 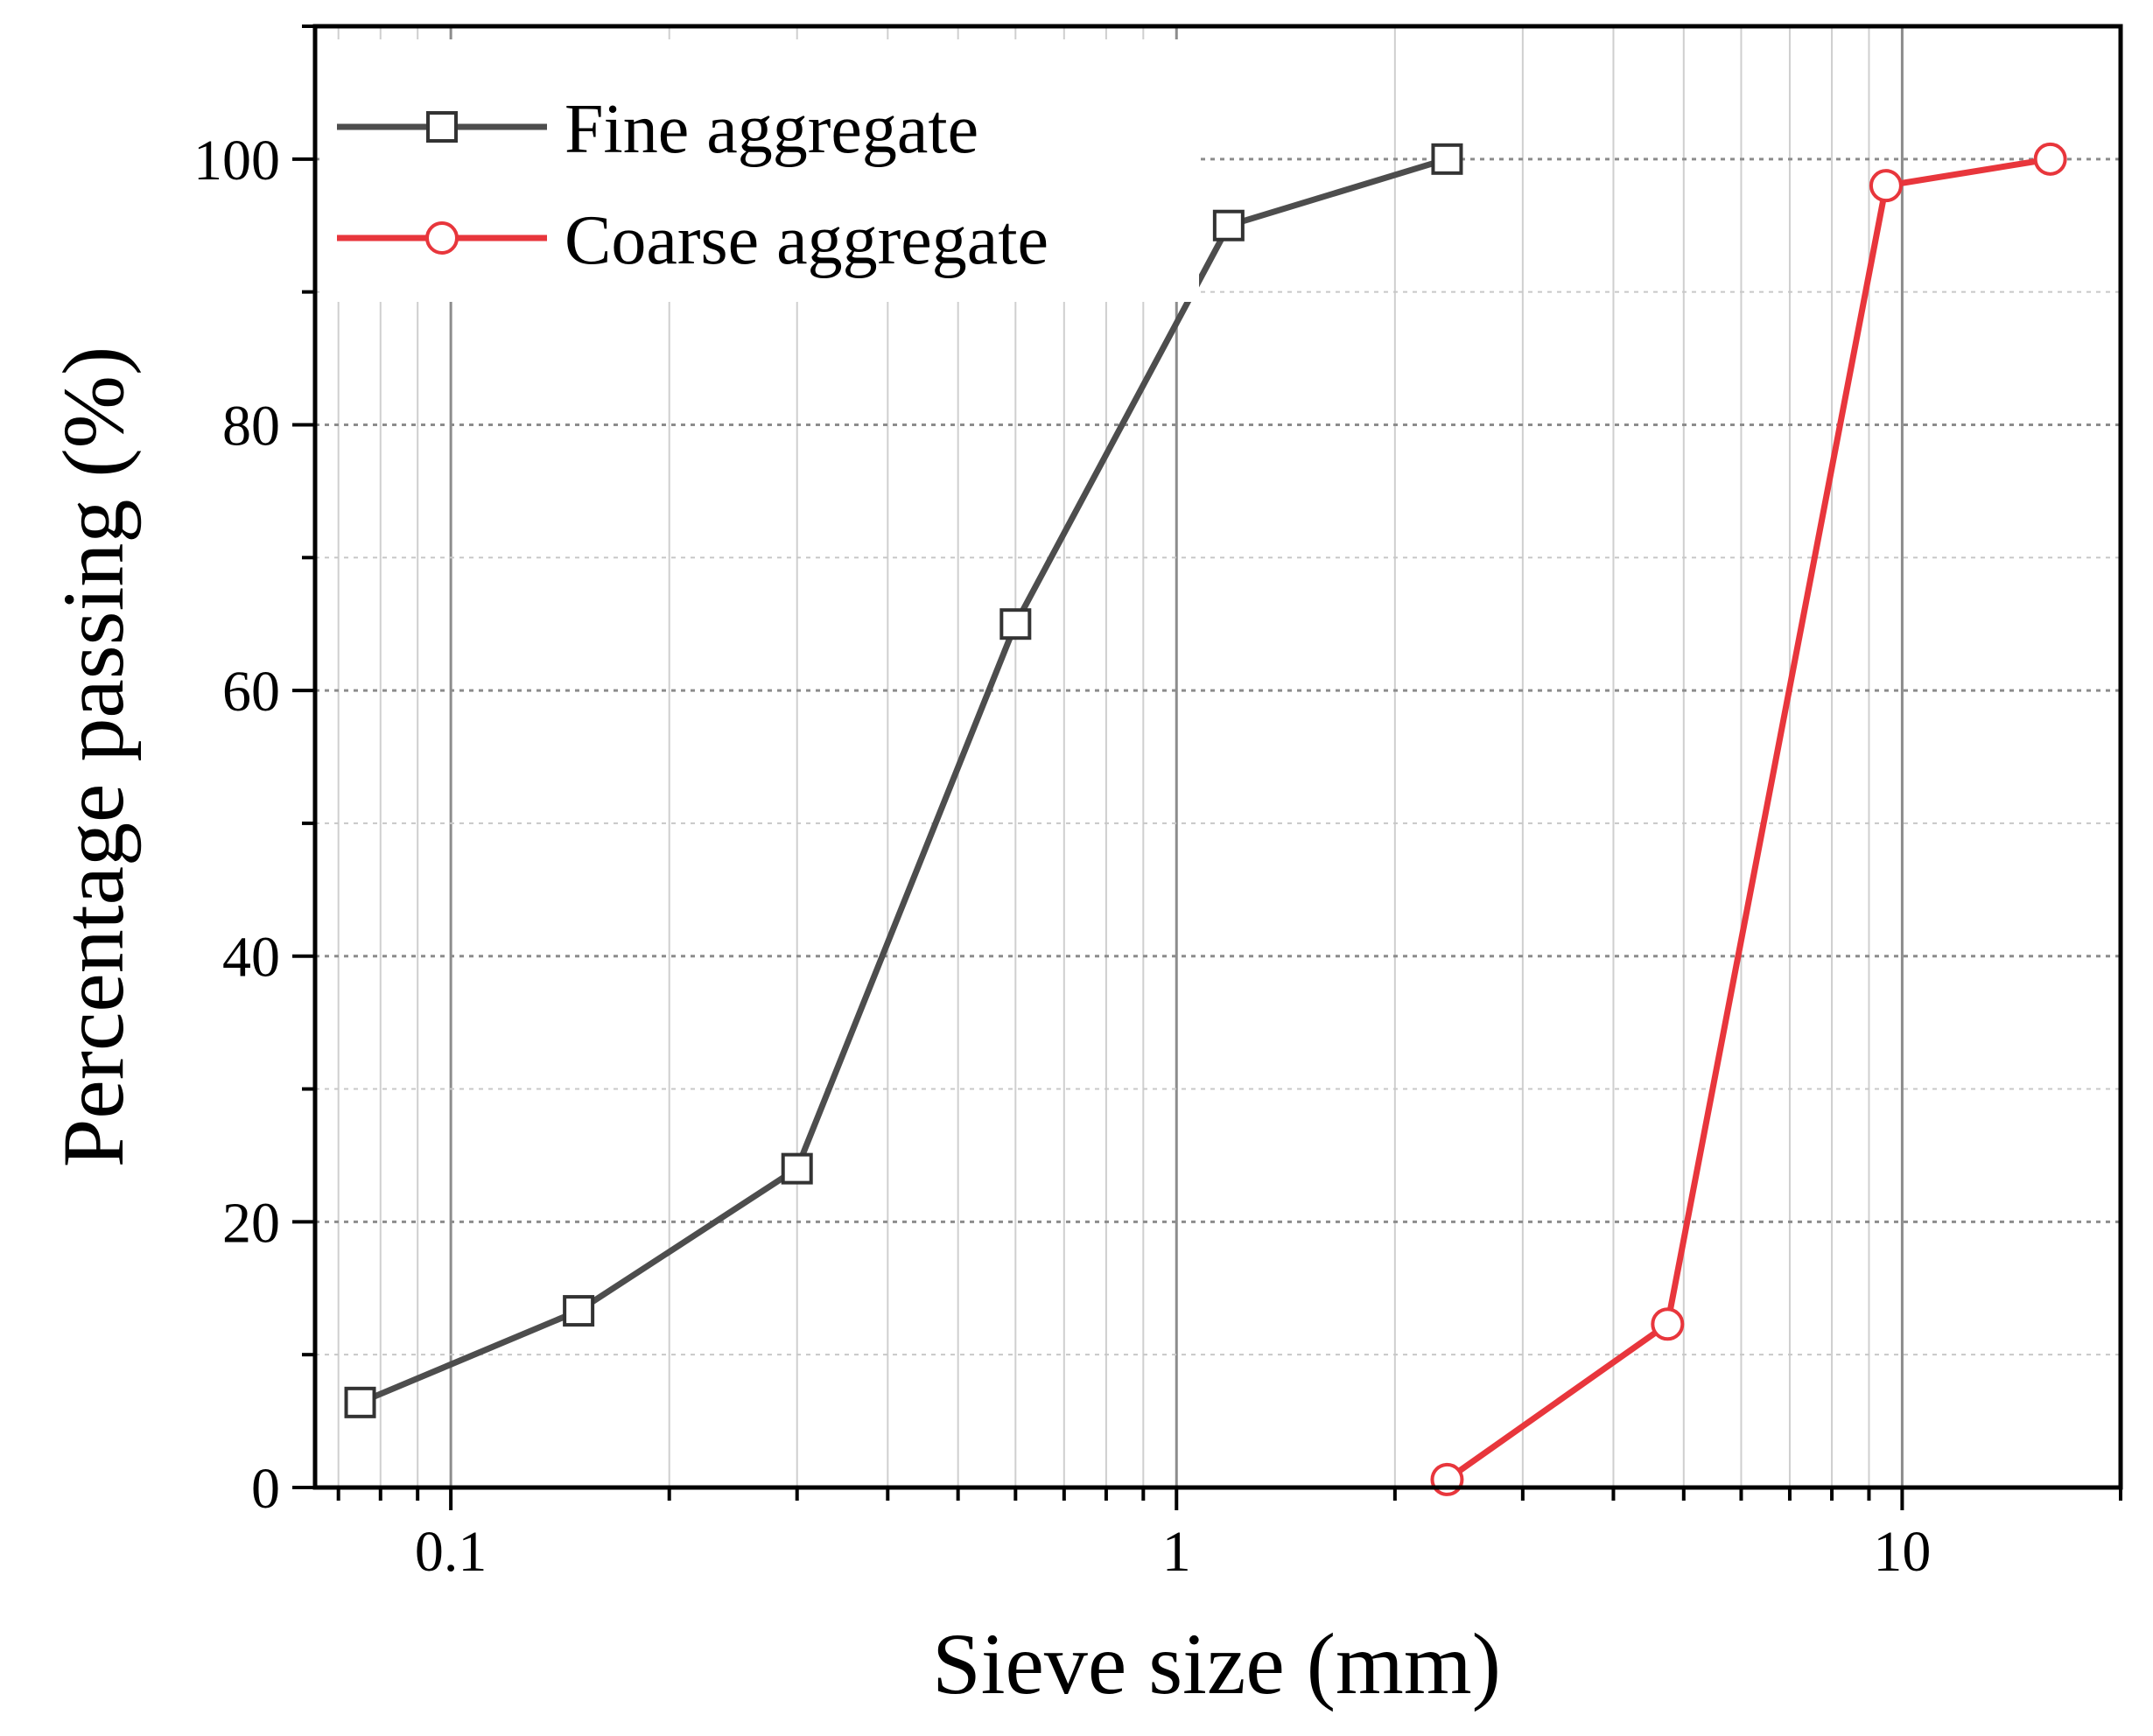 I want to click on legend-background, so click(x=761, y=170).